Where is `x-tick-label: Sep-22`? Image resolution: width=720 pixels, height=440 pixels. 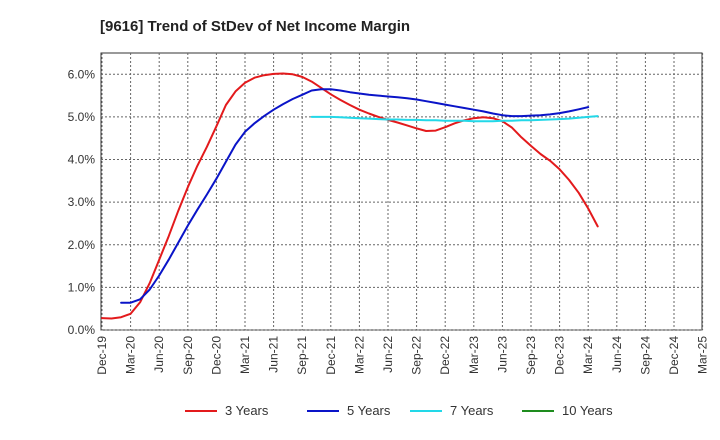
x-tick-label: Sep-22 is located at coordinates (417, 355).